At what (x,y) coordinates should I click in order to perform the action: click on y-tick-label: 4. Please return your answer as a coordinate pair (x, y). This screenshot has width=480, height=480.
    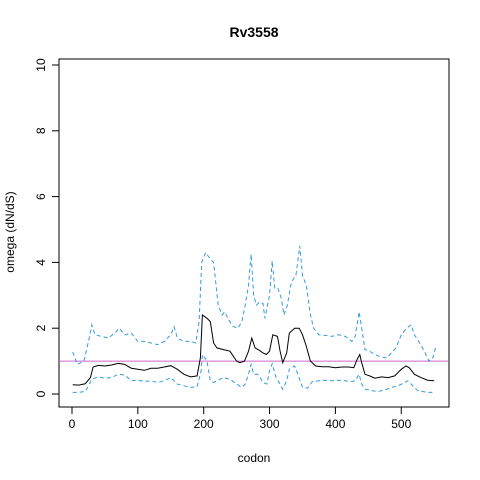
    Looking at the image, I should click on (41, 262).